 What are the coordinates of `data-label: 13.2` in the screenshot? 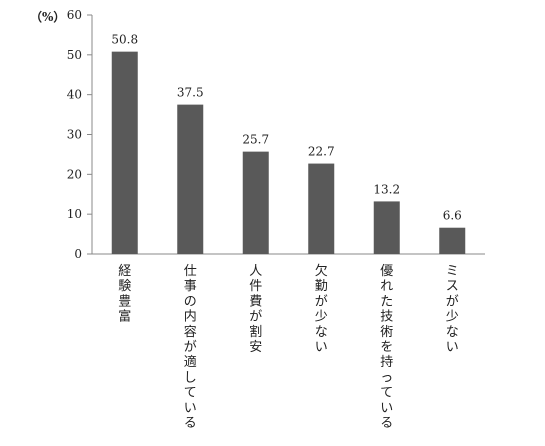 It's located at (386, 189).